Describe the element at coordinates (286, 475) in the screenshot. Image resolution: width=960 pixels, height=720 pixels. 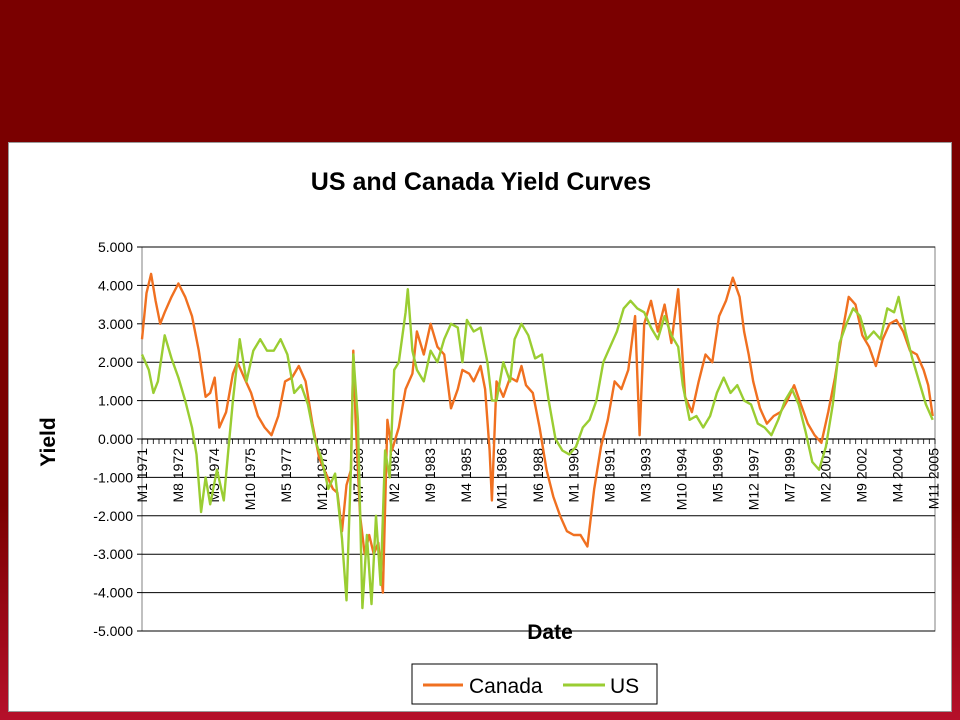
I see `x-tick-label: M5 1977` at that location.